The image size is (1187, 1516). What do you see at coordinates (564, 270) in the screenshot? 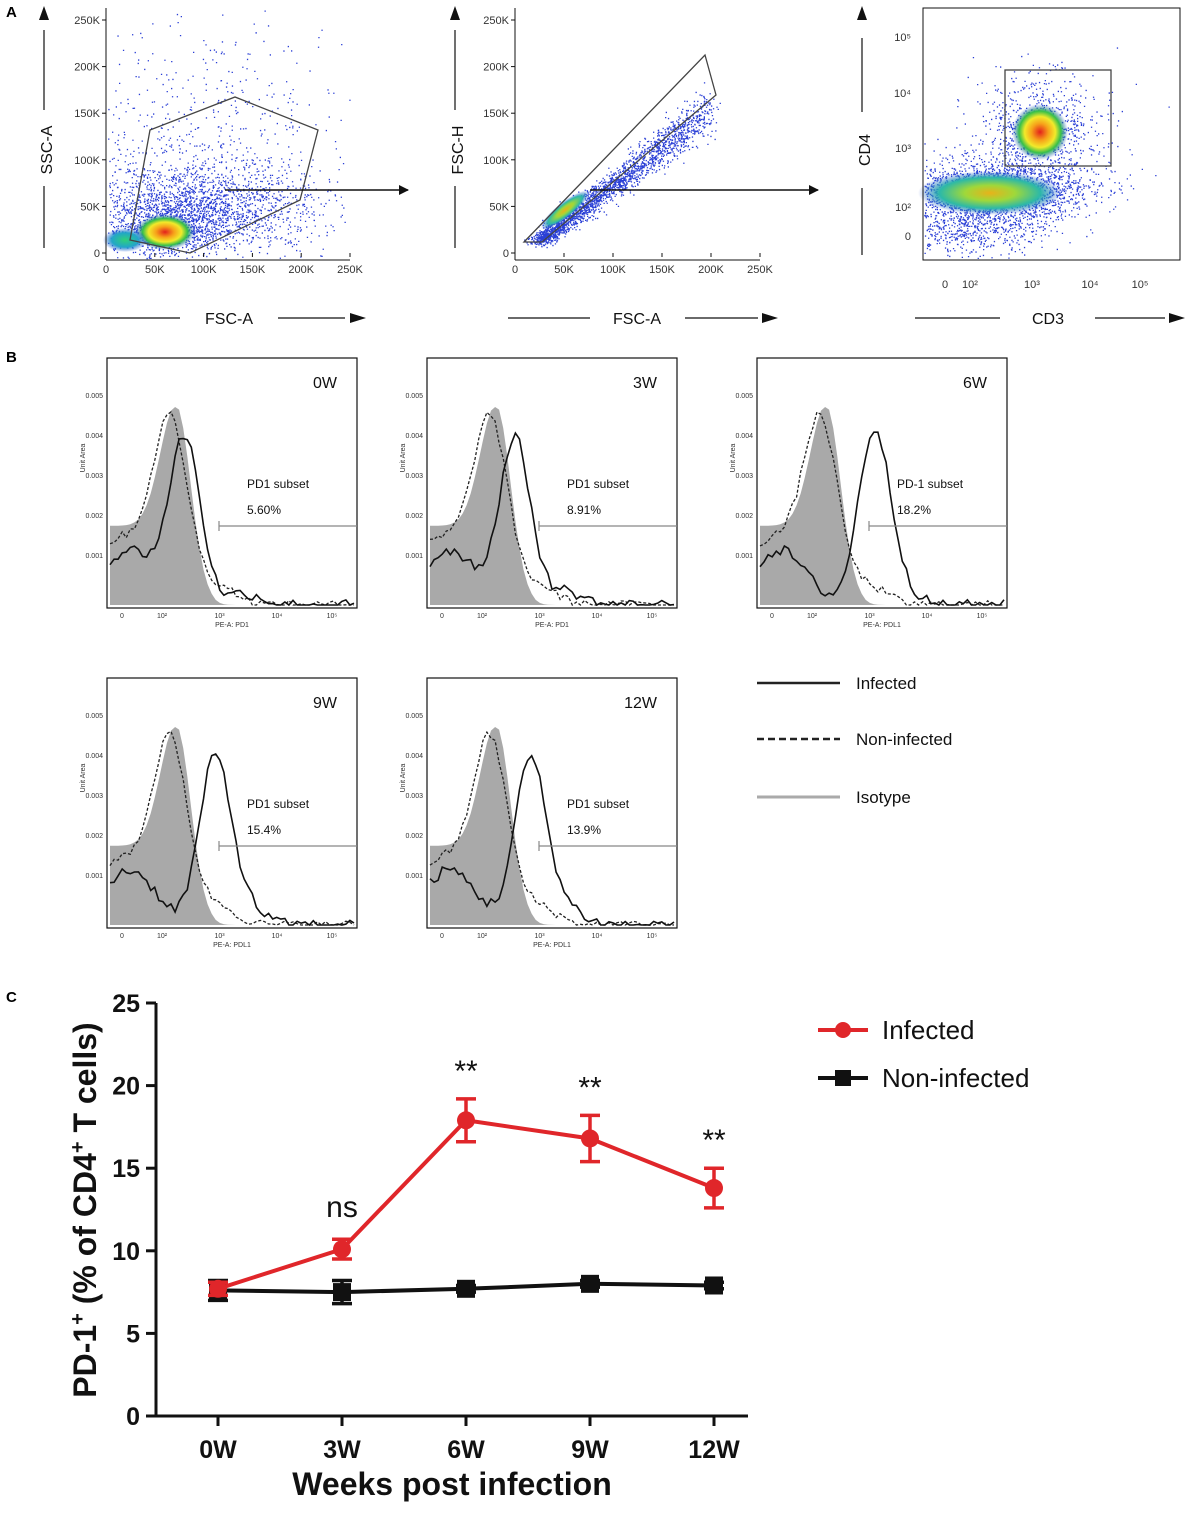
I see `x-tick-label: 50K` at bounding box center [564, 270].